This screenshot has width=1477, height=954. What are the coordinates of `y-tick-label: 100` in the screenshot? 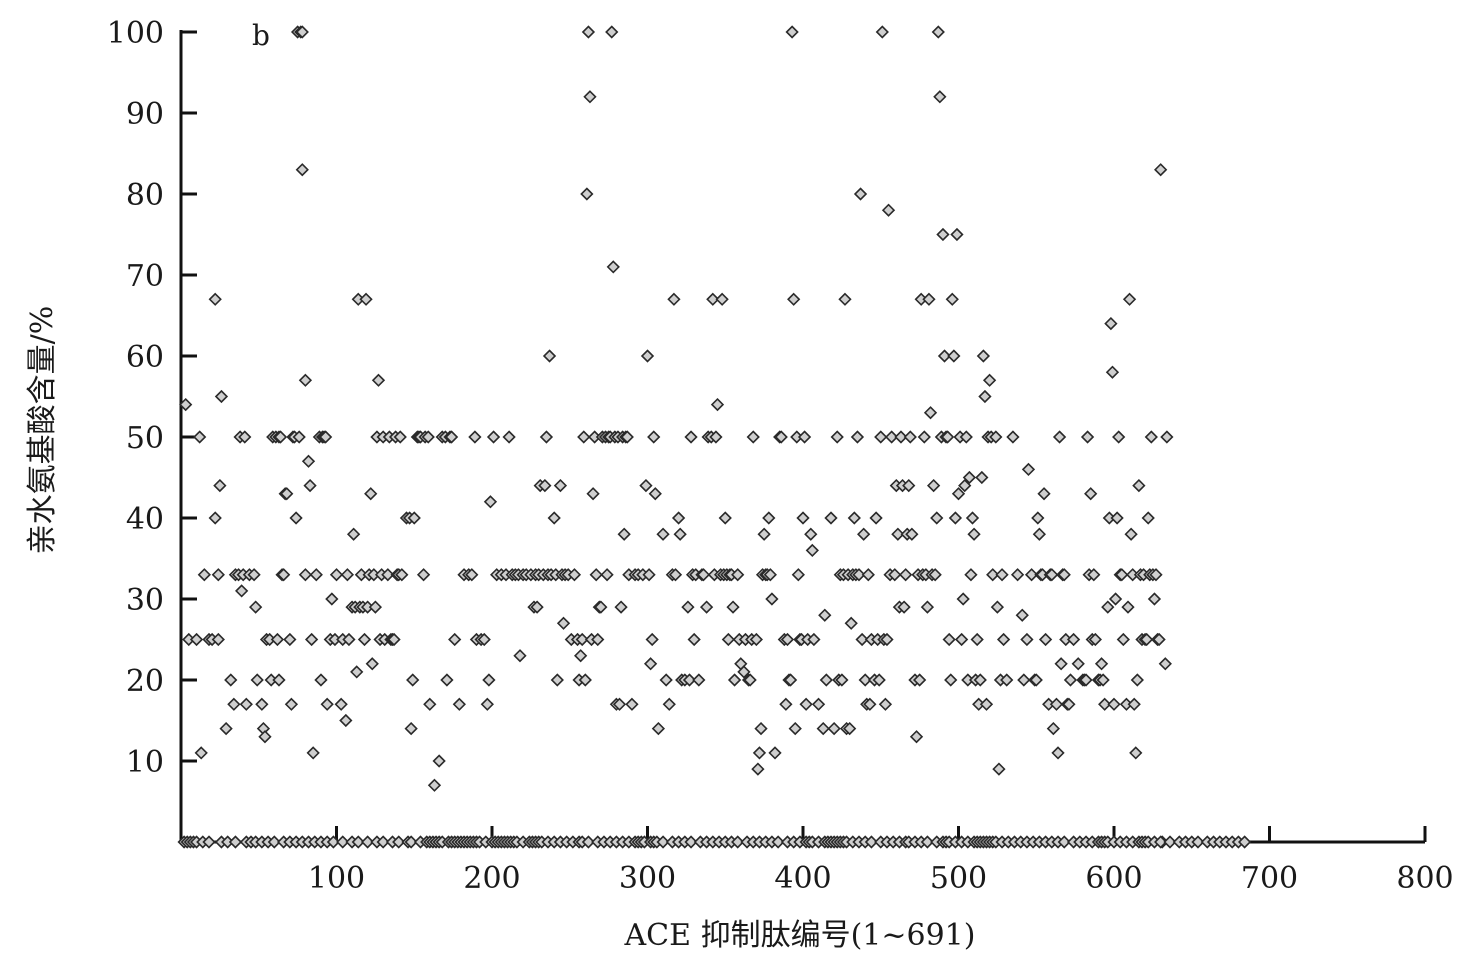 It's located at (135, 33).